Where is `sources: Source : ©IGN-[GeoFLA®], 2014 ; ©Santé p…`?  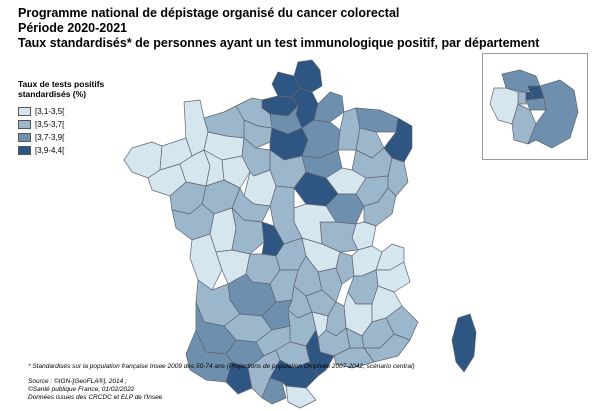 sources: Source : ©IGN-[GeoFLA®], 2014 ; ©Santé p… is located at coordinates (95, 390).